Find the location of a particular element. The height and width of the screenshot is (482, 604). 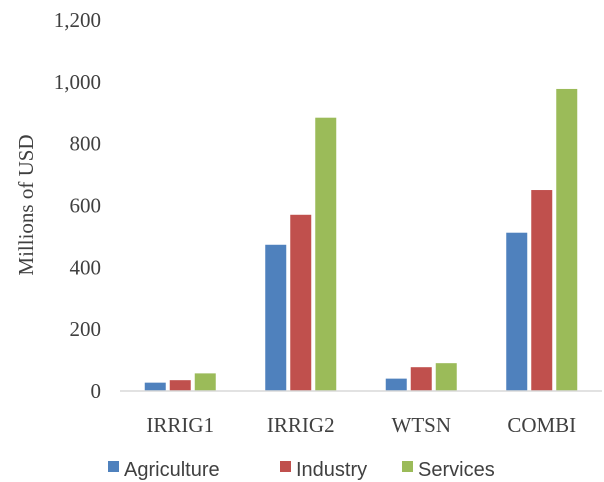

y-tick-label: 0 is located at coordinates (96, 391).